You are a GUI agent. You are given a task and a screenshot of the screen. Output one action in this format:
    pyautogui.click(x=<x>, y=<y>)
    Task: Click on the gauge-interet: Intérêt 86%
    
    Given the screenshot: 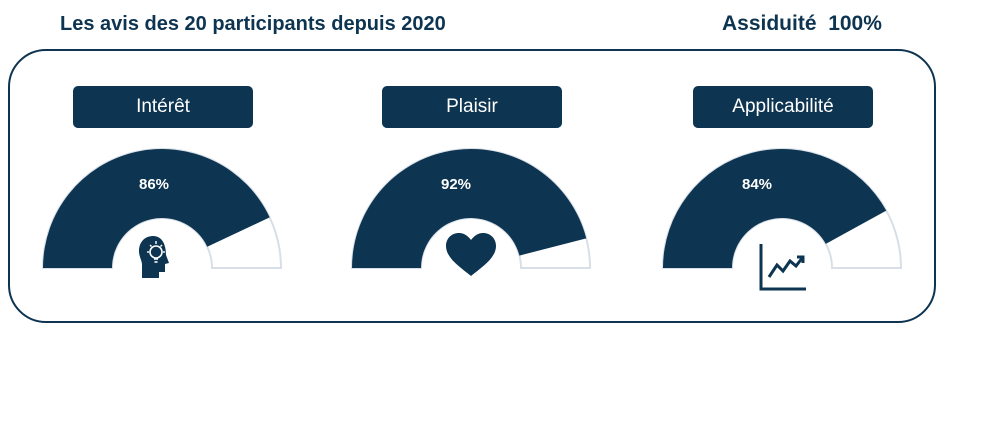 What is the action you would take?
    pyautogui.click(x=163, y=193)
    